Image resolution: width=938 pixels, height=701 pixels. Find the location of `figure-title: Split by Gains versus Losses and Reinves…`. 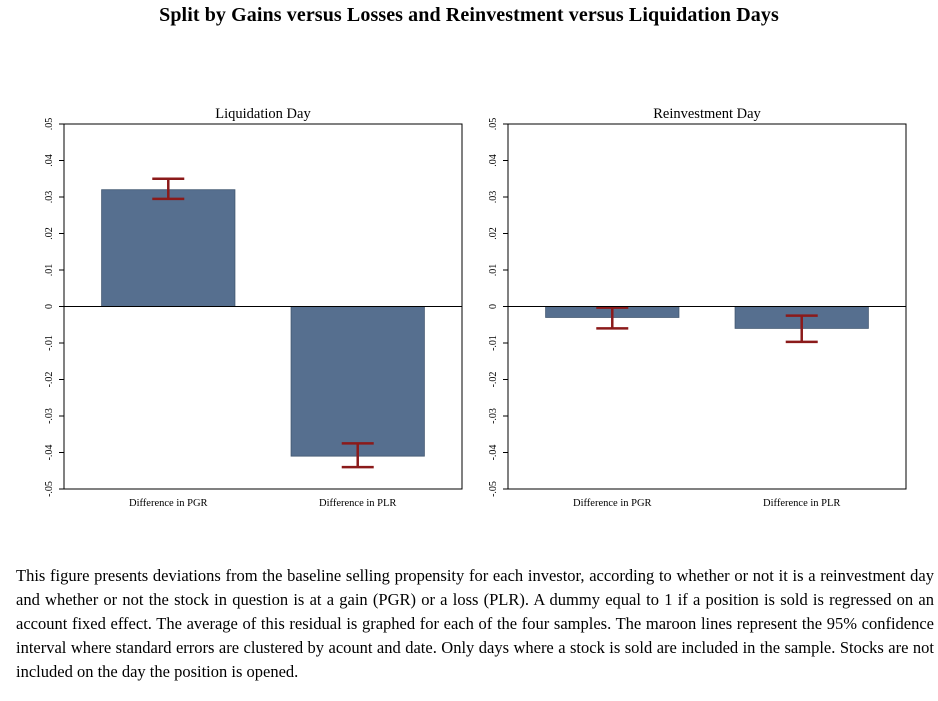

figure-title: Split by Gains versus Losses and Reinves… is located at coordinates (469, 15).